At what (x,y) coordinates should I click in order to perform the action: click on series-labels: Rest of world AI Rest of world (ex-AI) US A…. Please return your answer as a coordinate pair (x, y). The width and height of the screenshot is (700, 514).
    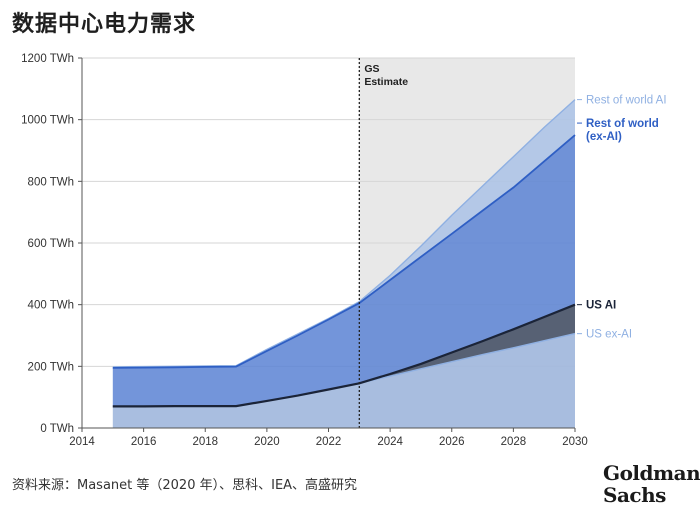
    Looking at the image, I should click on (622, 218).